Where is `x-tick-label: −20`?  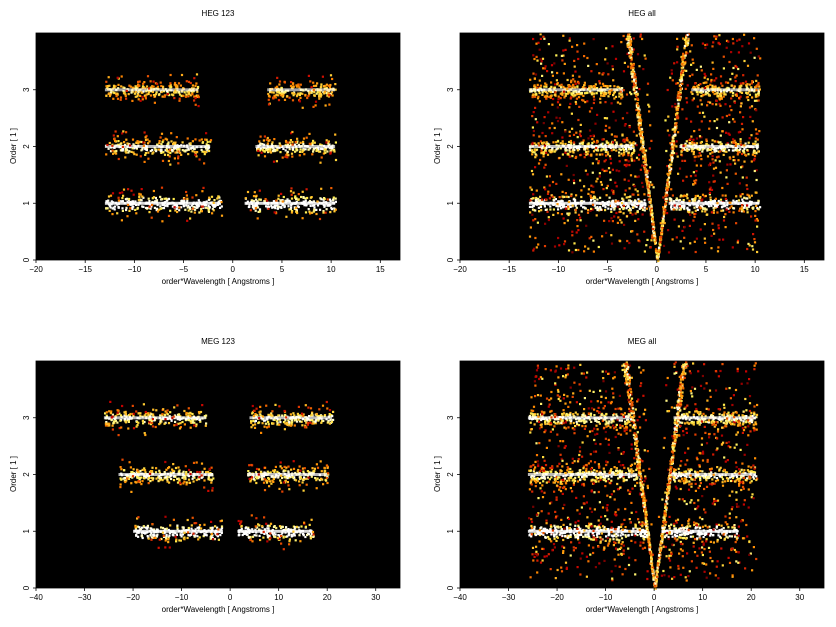 x-tick-label: −20 is located at coordinates (460, 269).